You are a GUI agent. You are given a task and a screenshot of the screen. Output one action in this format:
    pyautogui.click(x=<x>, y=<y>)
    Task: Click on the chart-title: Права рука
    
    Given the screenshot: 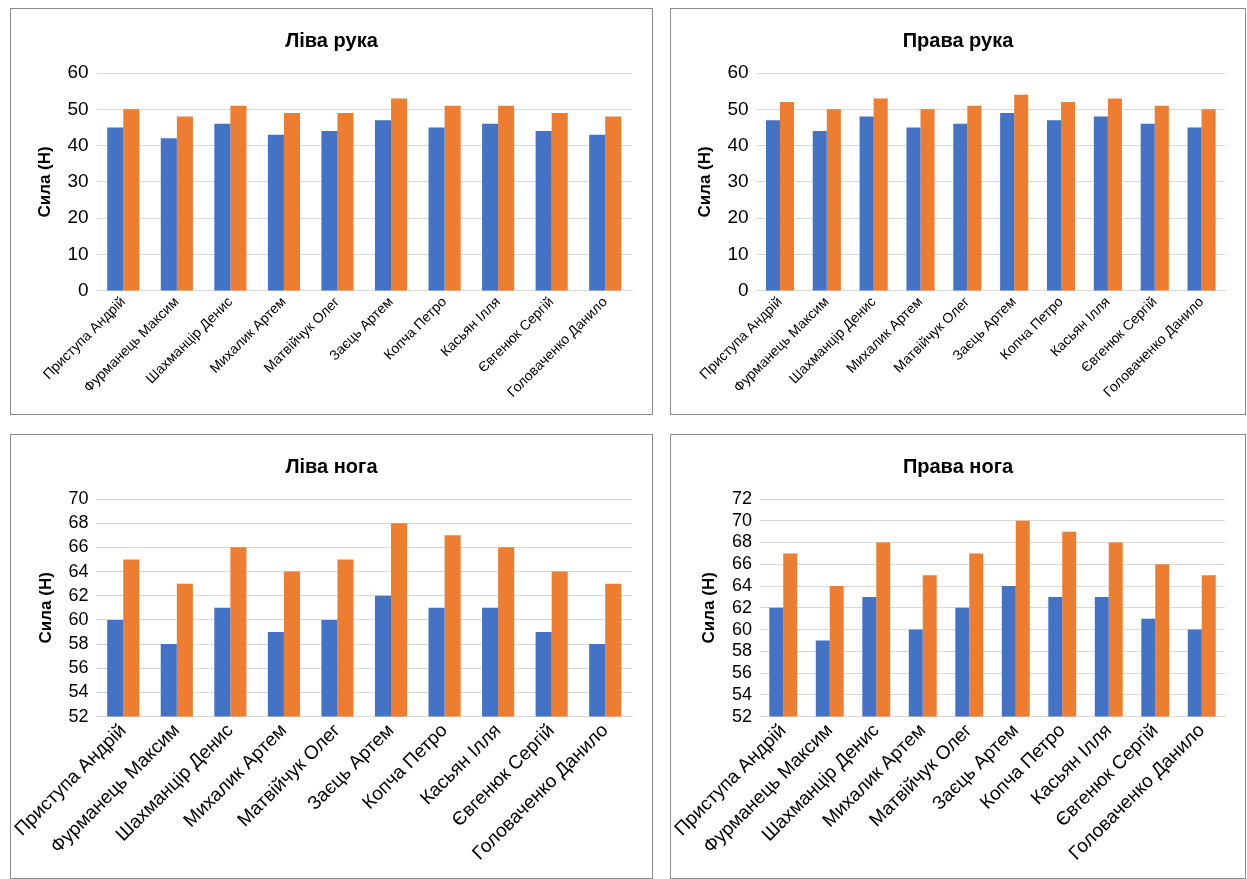 What is the action you would take?
    pyautogui.click(x=958, y=39)
    